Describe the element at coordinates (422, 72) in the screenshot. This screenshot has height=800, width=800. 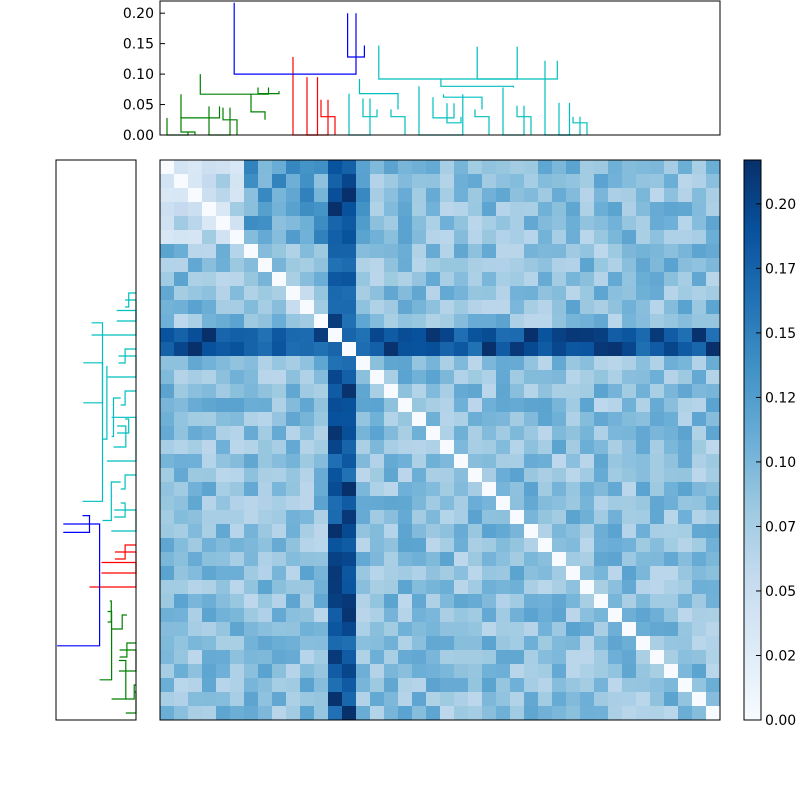
I see `top-dendrogram: 0.000.050.100.150.20` at that location.